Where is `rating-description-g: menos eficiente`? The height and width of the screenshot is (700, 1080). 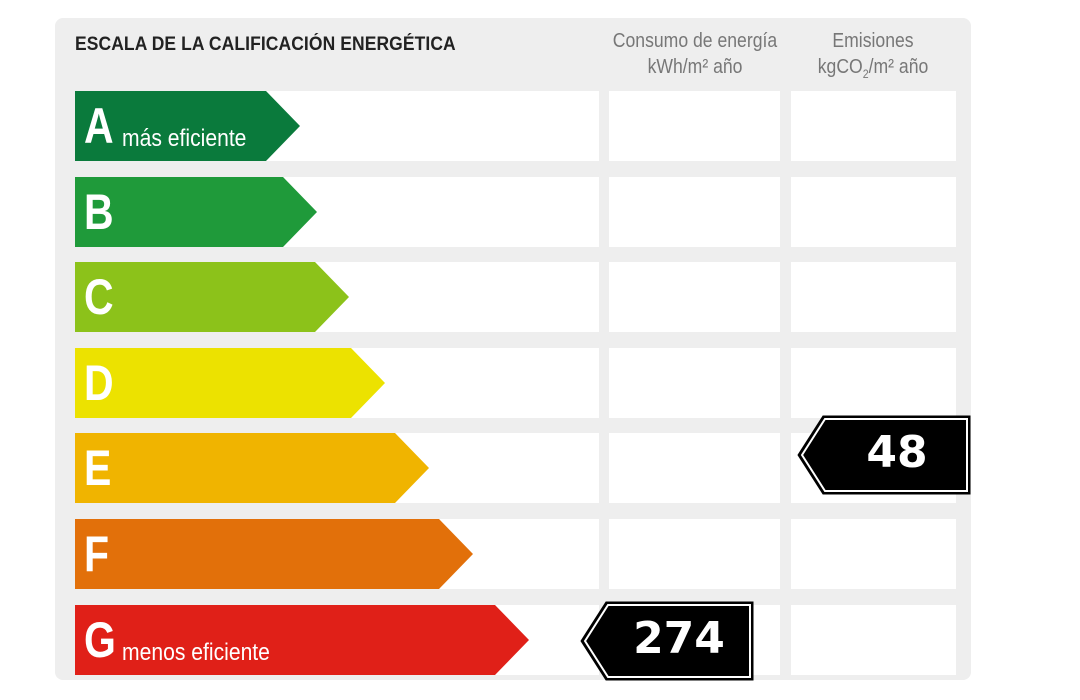 rating-description-g: menos eficiente is located at coordinates (196, 652).